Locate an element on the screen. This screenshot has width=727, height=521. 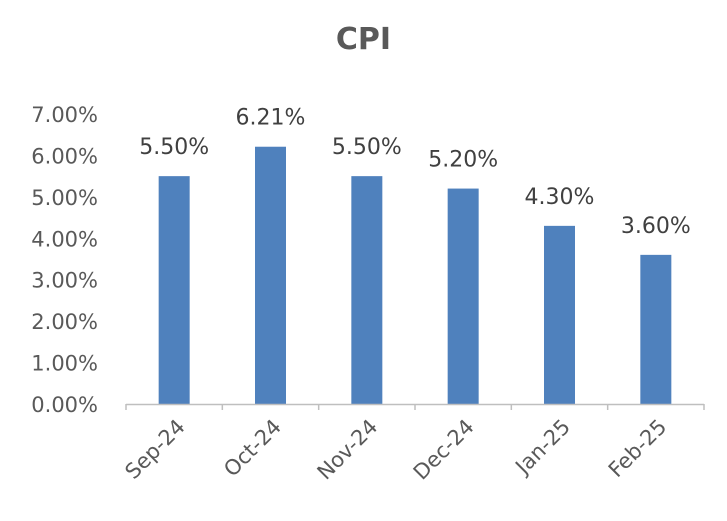
data-label: 6.21% is located at coordinates (271, 118).